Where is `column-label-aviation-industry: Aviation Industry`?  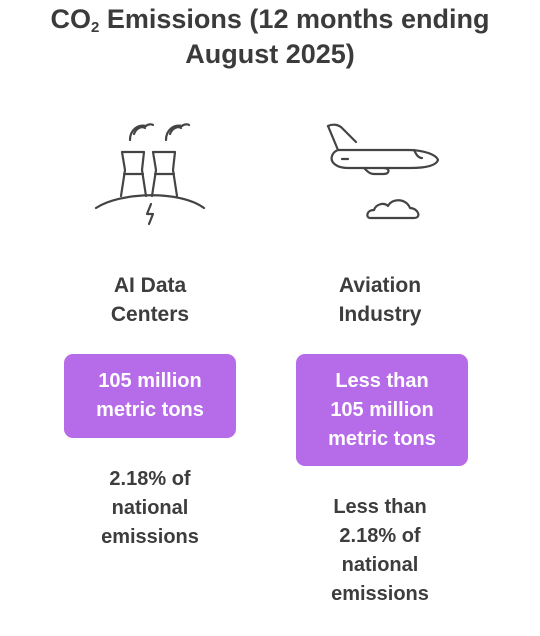 column-label-aviation-industry: Aviation Industry is located at coordinates (380, 300).